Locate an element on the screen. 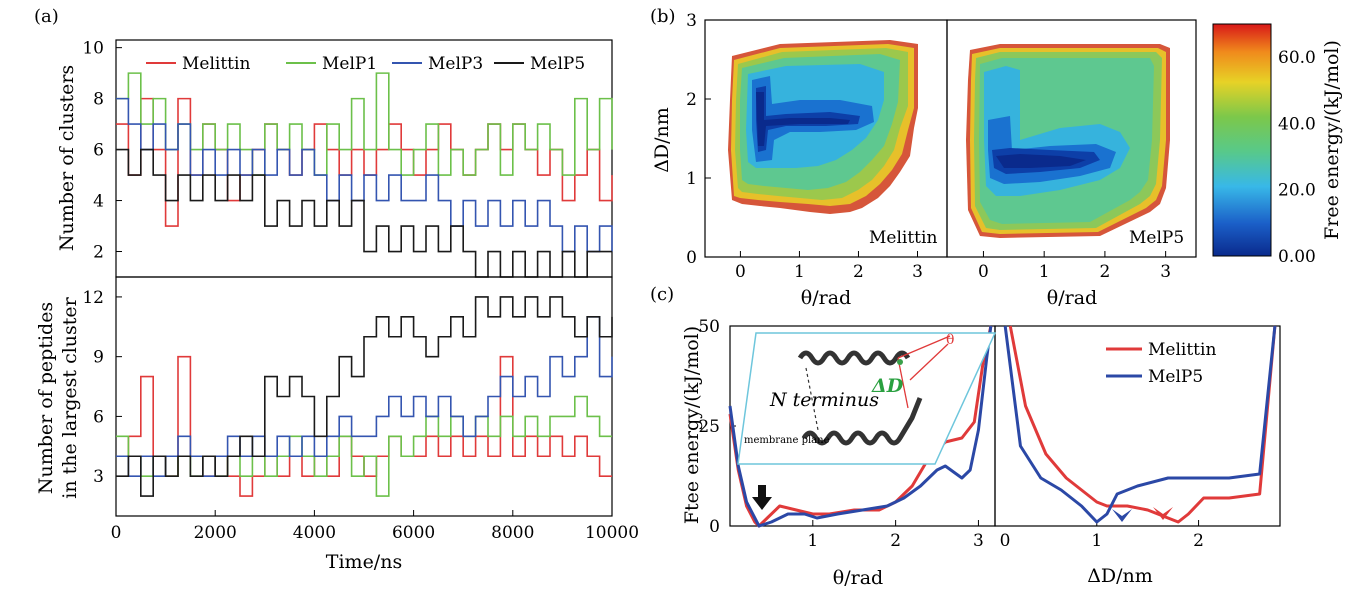 The width and height of the screenshot is (1352, 612). min-marker-melp5 is located at coordinates (1122, 515).